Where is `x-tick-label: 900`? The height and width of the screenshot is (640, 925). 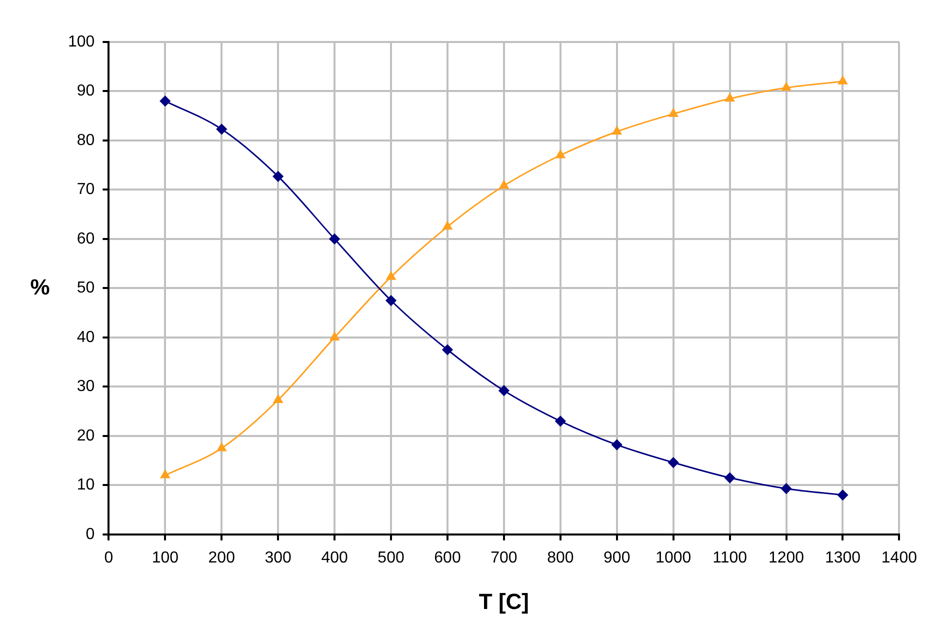
x-tick-label: 900 is located at coordinates (617, 557).